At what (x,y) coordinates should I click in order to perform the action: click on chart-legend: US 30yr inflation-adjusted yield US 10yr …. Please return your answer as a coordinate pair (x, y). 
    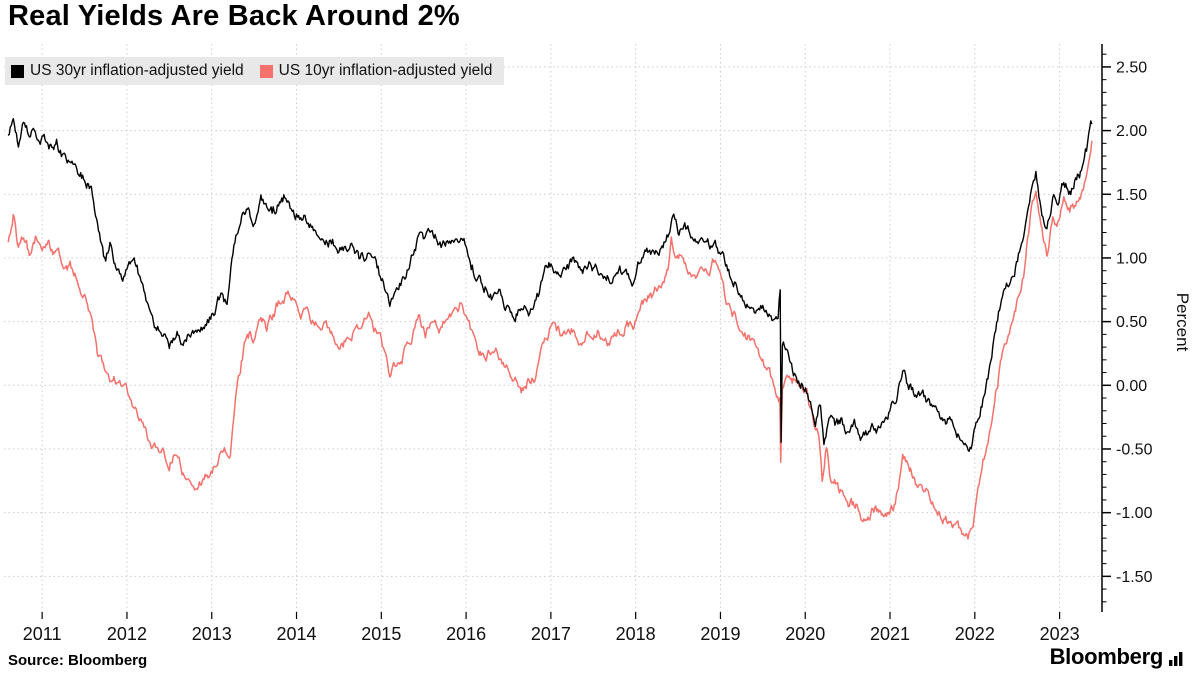
    Looking at the image, I should click on (255, 71).